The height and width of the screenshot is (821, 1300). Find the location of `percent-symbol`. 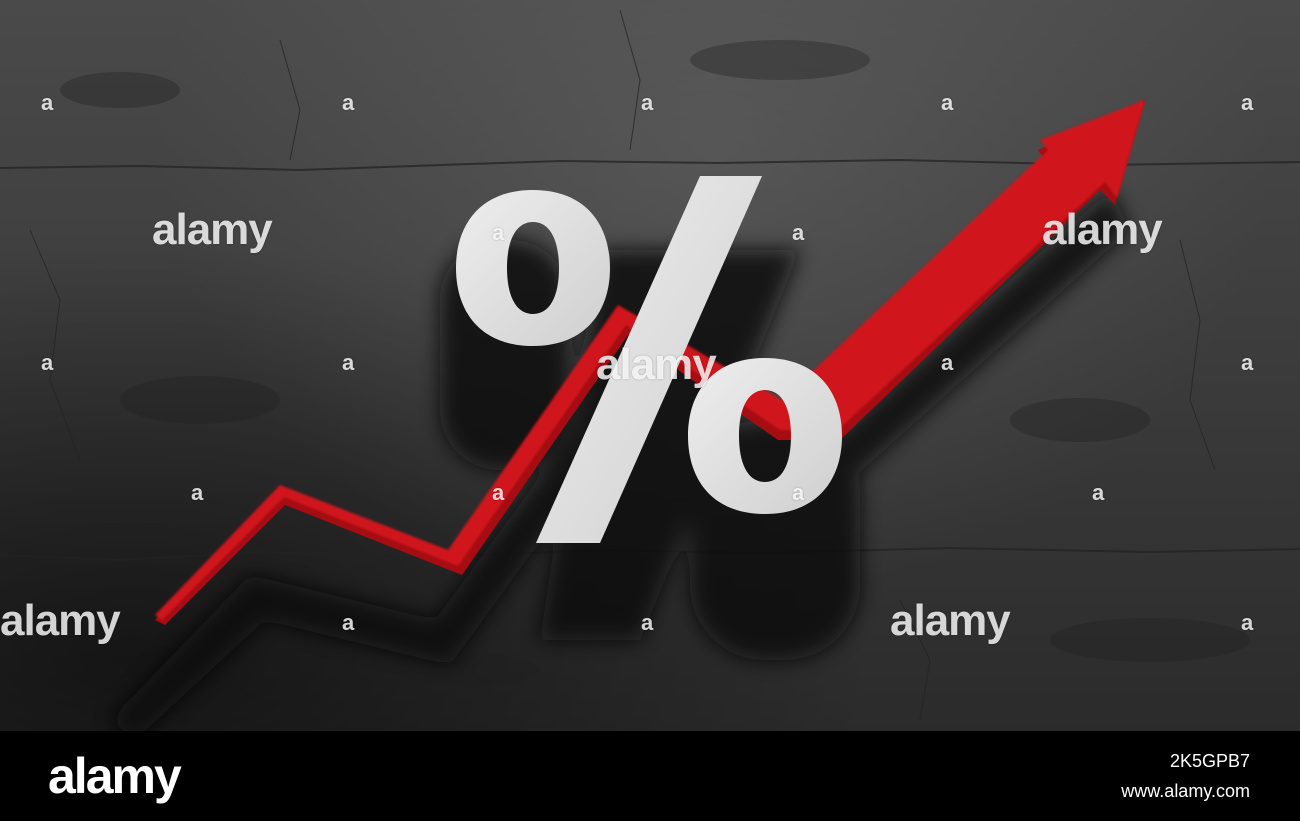

percent-symbol is located at coordinates (649, 359).